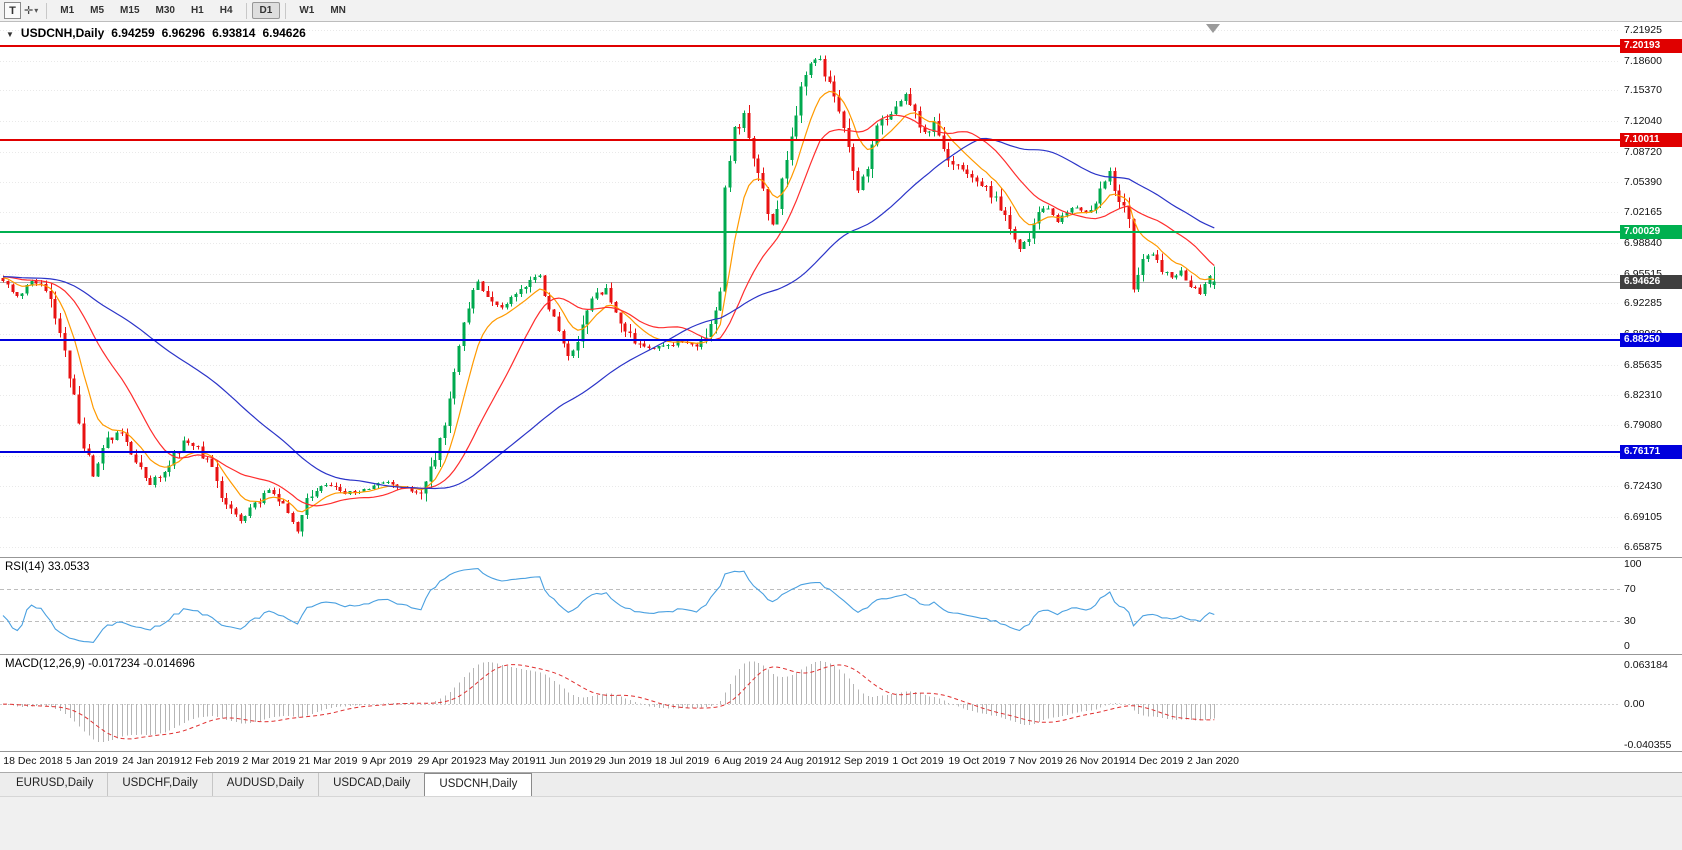 The height and width of the screenshot is (850, 1682). What do you see at coordinates (1643, 30) in the screenshot?
I see `price-tick-label: 7.21925` at bounding box center [1643, 30].